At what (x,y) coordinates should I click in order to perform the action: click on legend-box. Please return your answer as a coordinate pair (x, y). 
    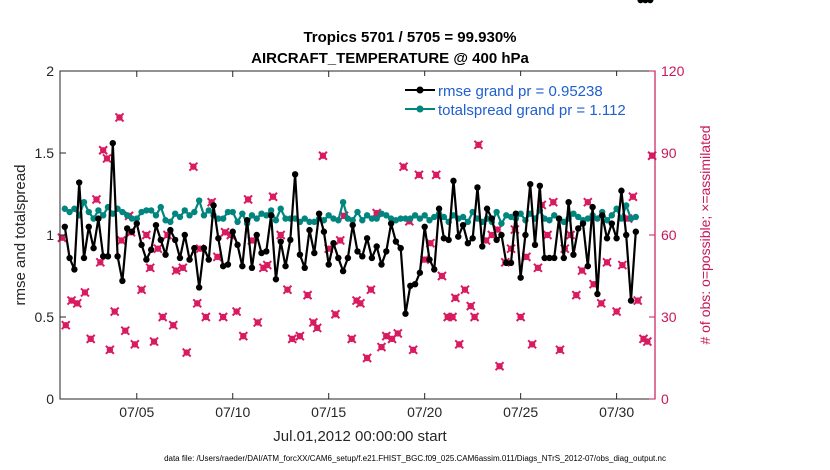
    Looking at the image, I should click on (527, 98).